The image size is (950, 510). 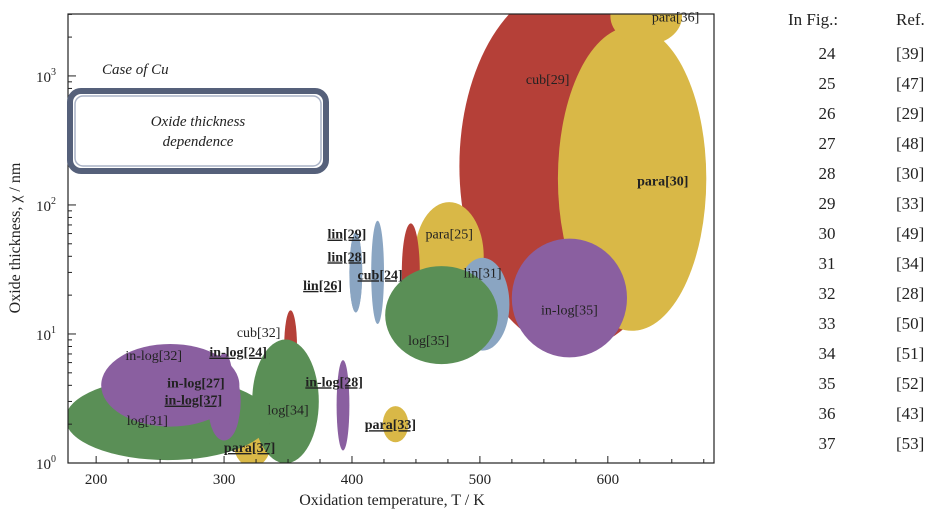 What do you see at coordinates (608, 480) in the screenshot?
I see `x-tick-label: 600` at bounding box center [608, 480].